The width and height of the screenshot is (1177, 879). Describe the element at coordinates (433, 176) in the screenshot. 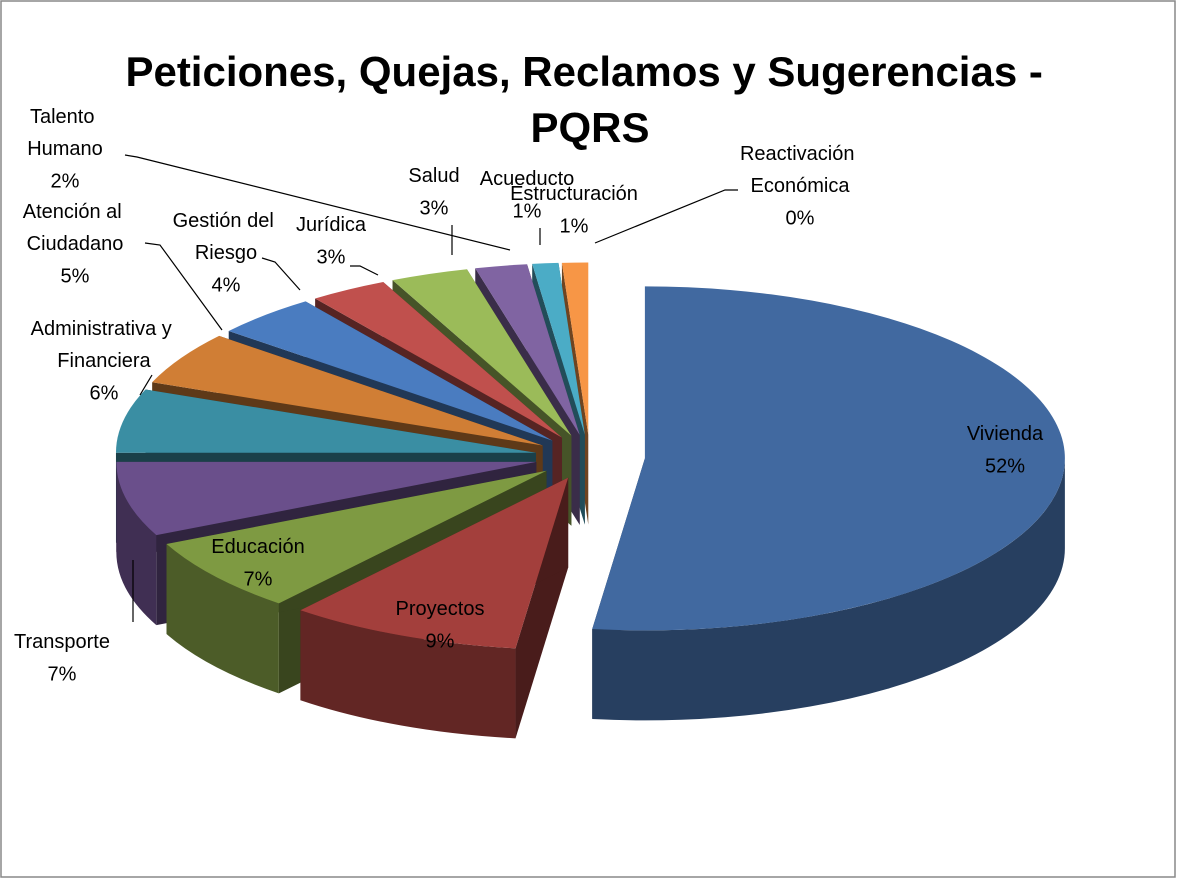

I see `data-label-name: Salud` at that location.